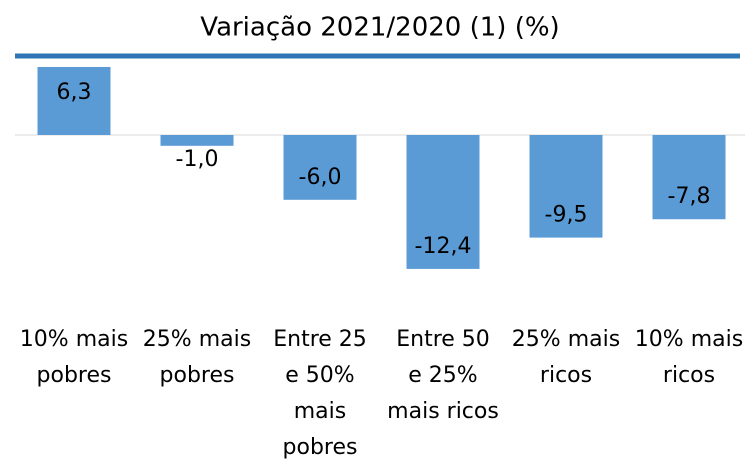  What do you see at coordinates (319, 375) in the screenshot?
I see `x-tick-label: e 50%` at bounding box center [319, 375].